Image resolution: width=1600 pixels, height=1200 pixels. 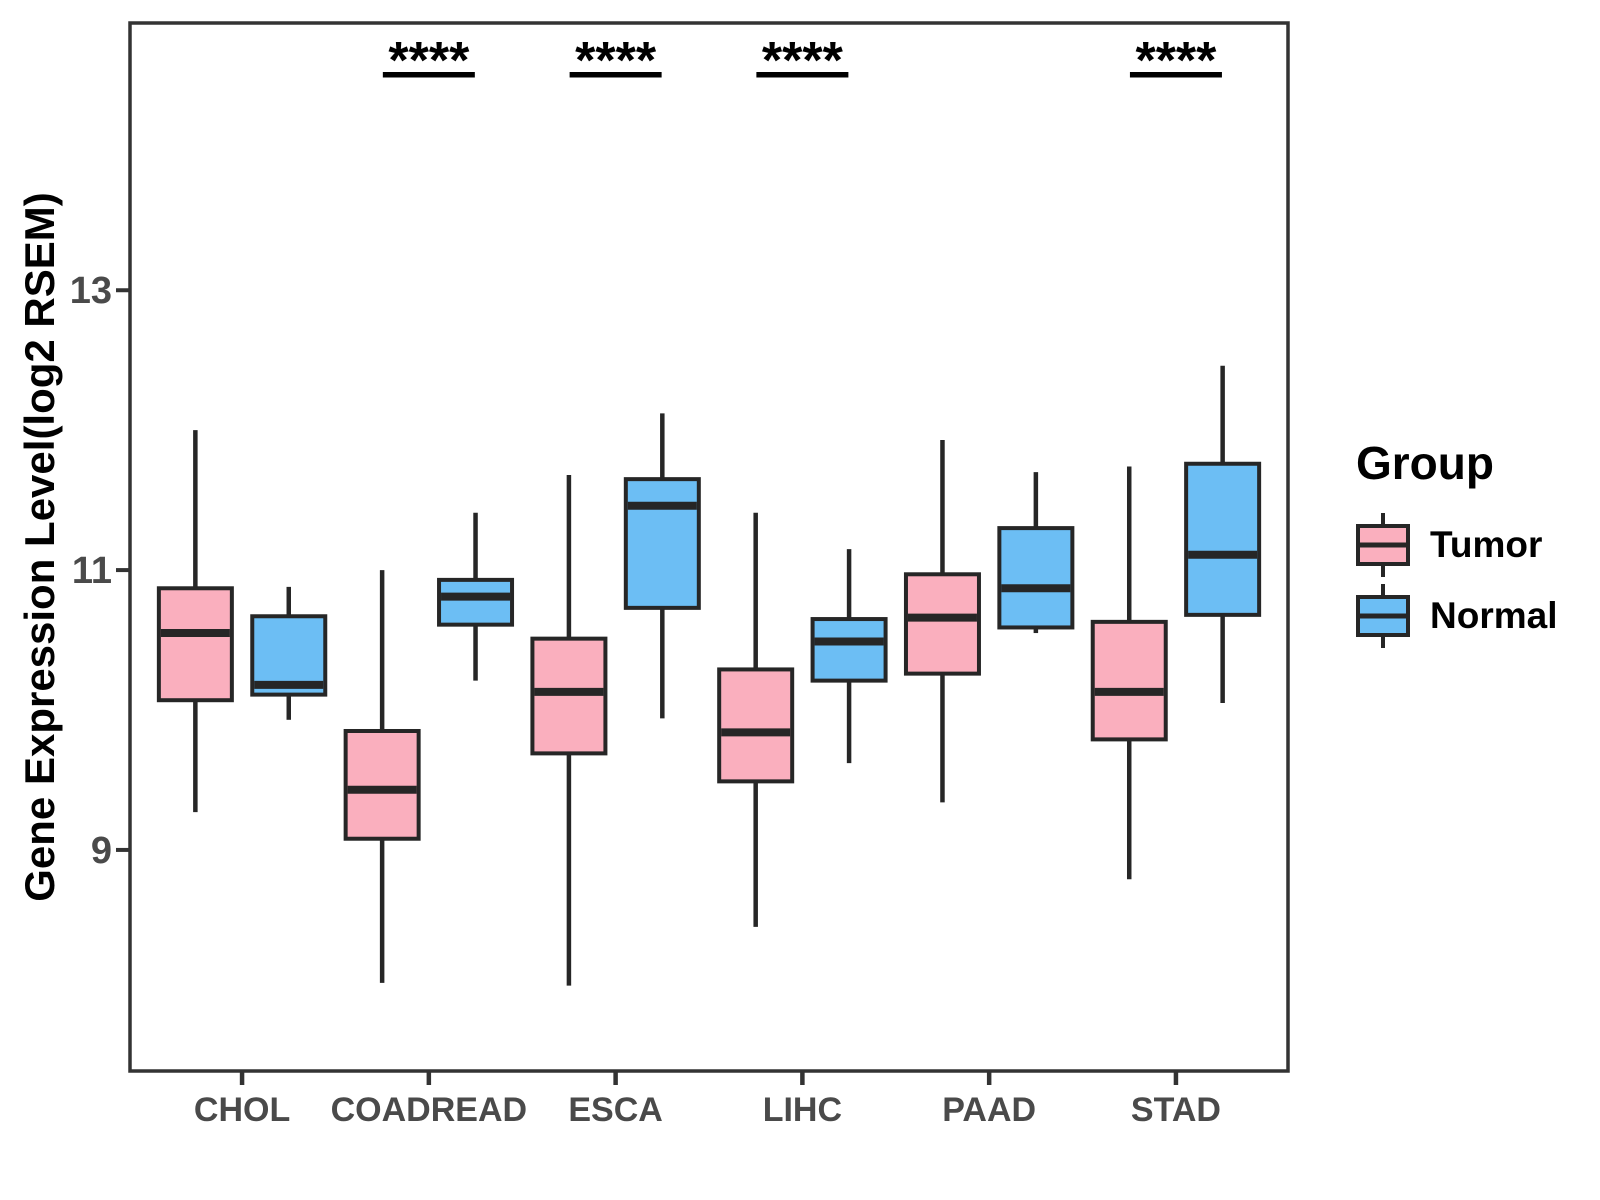 What do you see at coordinates (1425, 463) in the screenshot?
I see `legend-title: Group` at bounding box center [1425, 463].